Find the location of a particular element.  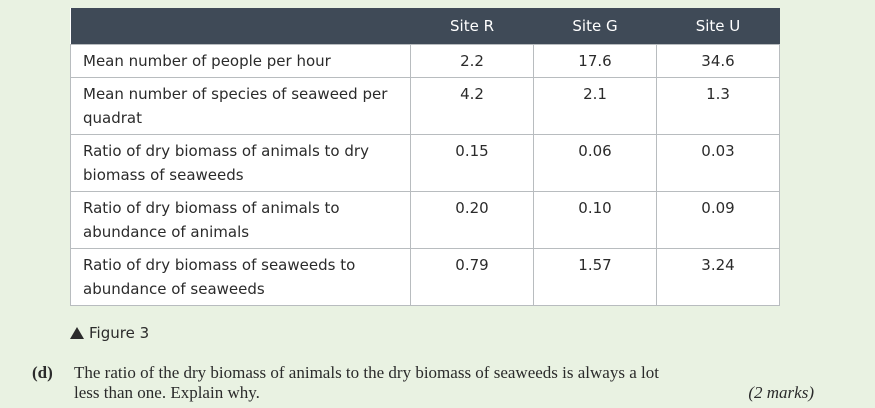

question-number: (d) is located at coordinates (42, 372).